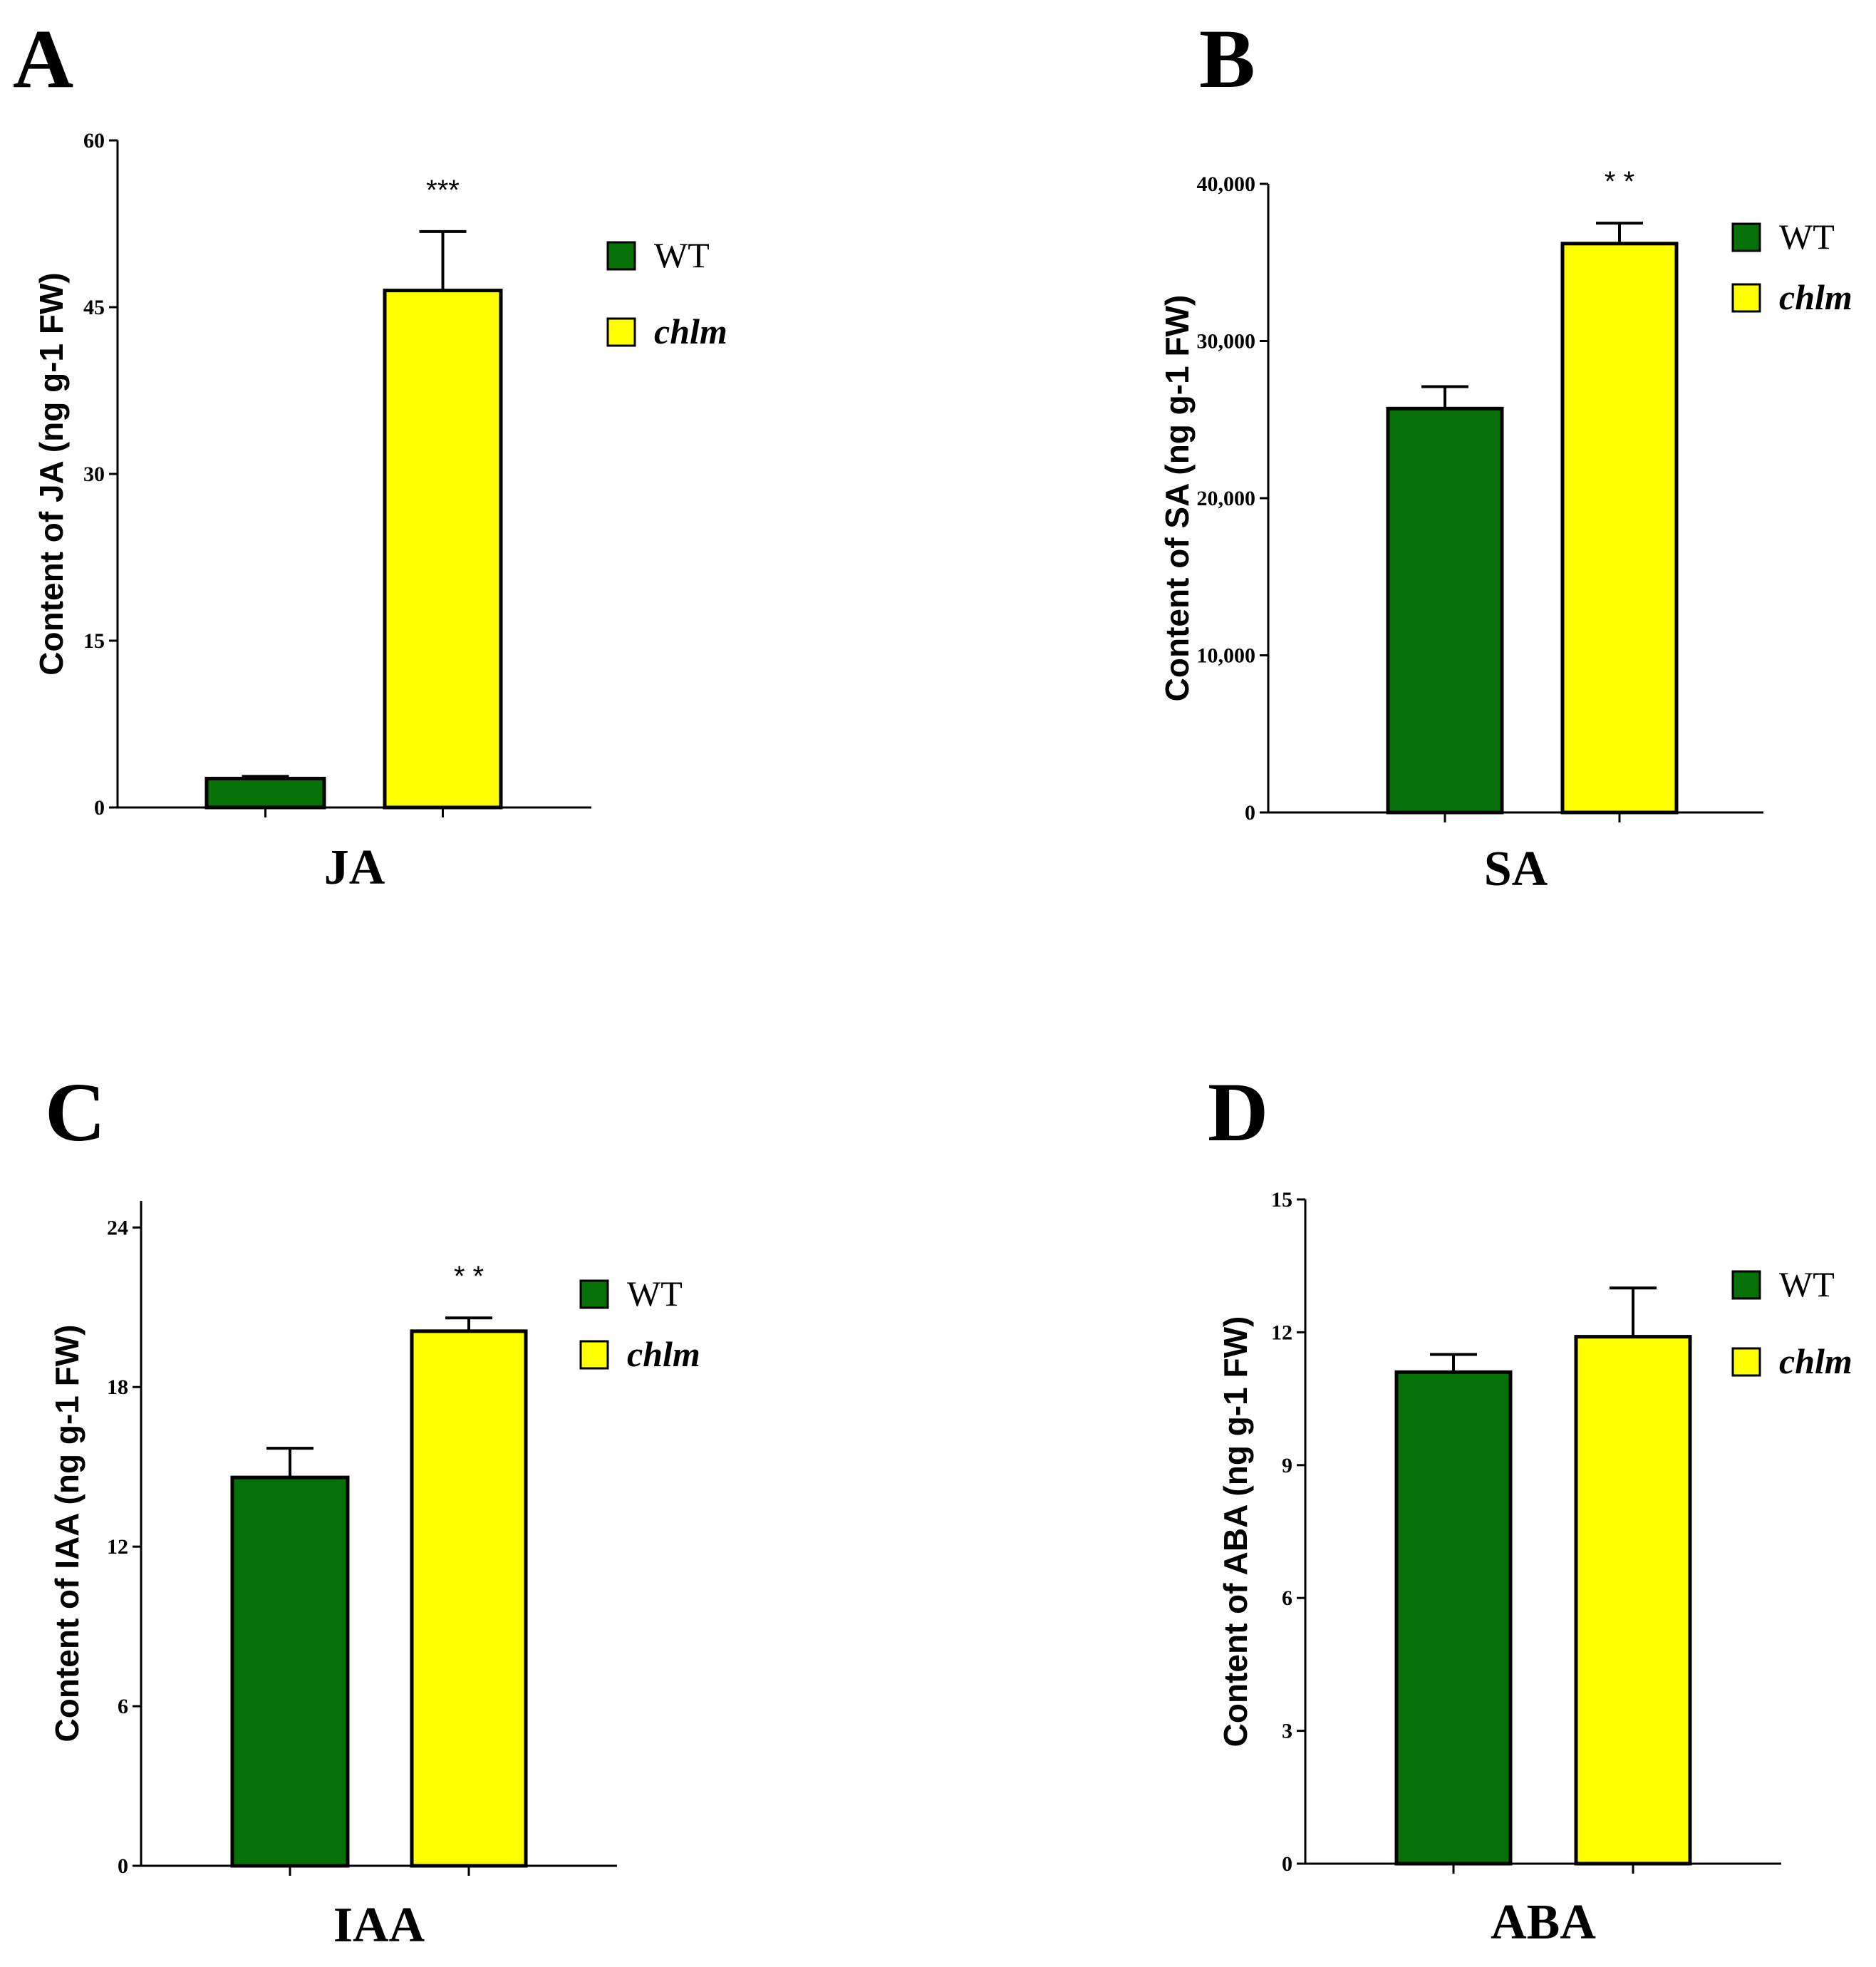 This screenshot has width=1876, height=1967. I want to click on y-axis-label: Content of ABA (ng g-1 FW), so click(1236, 1532).